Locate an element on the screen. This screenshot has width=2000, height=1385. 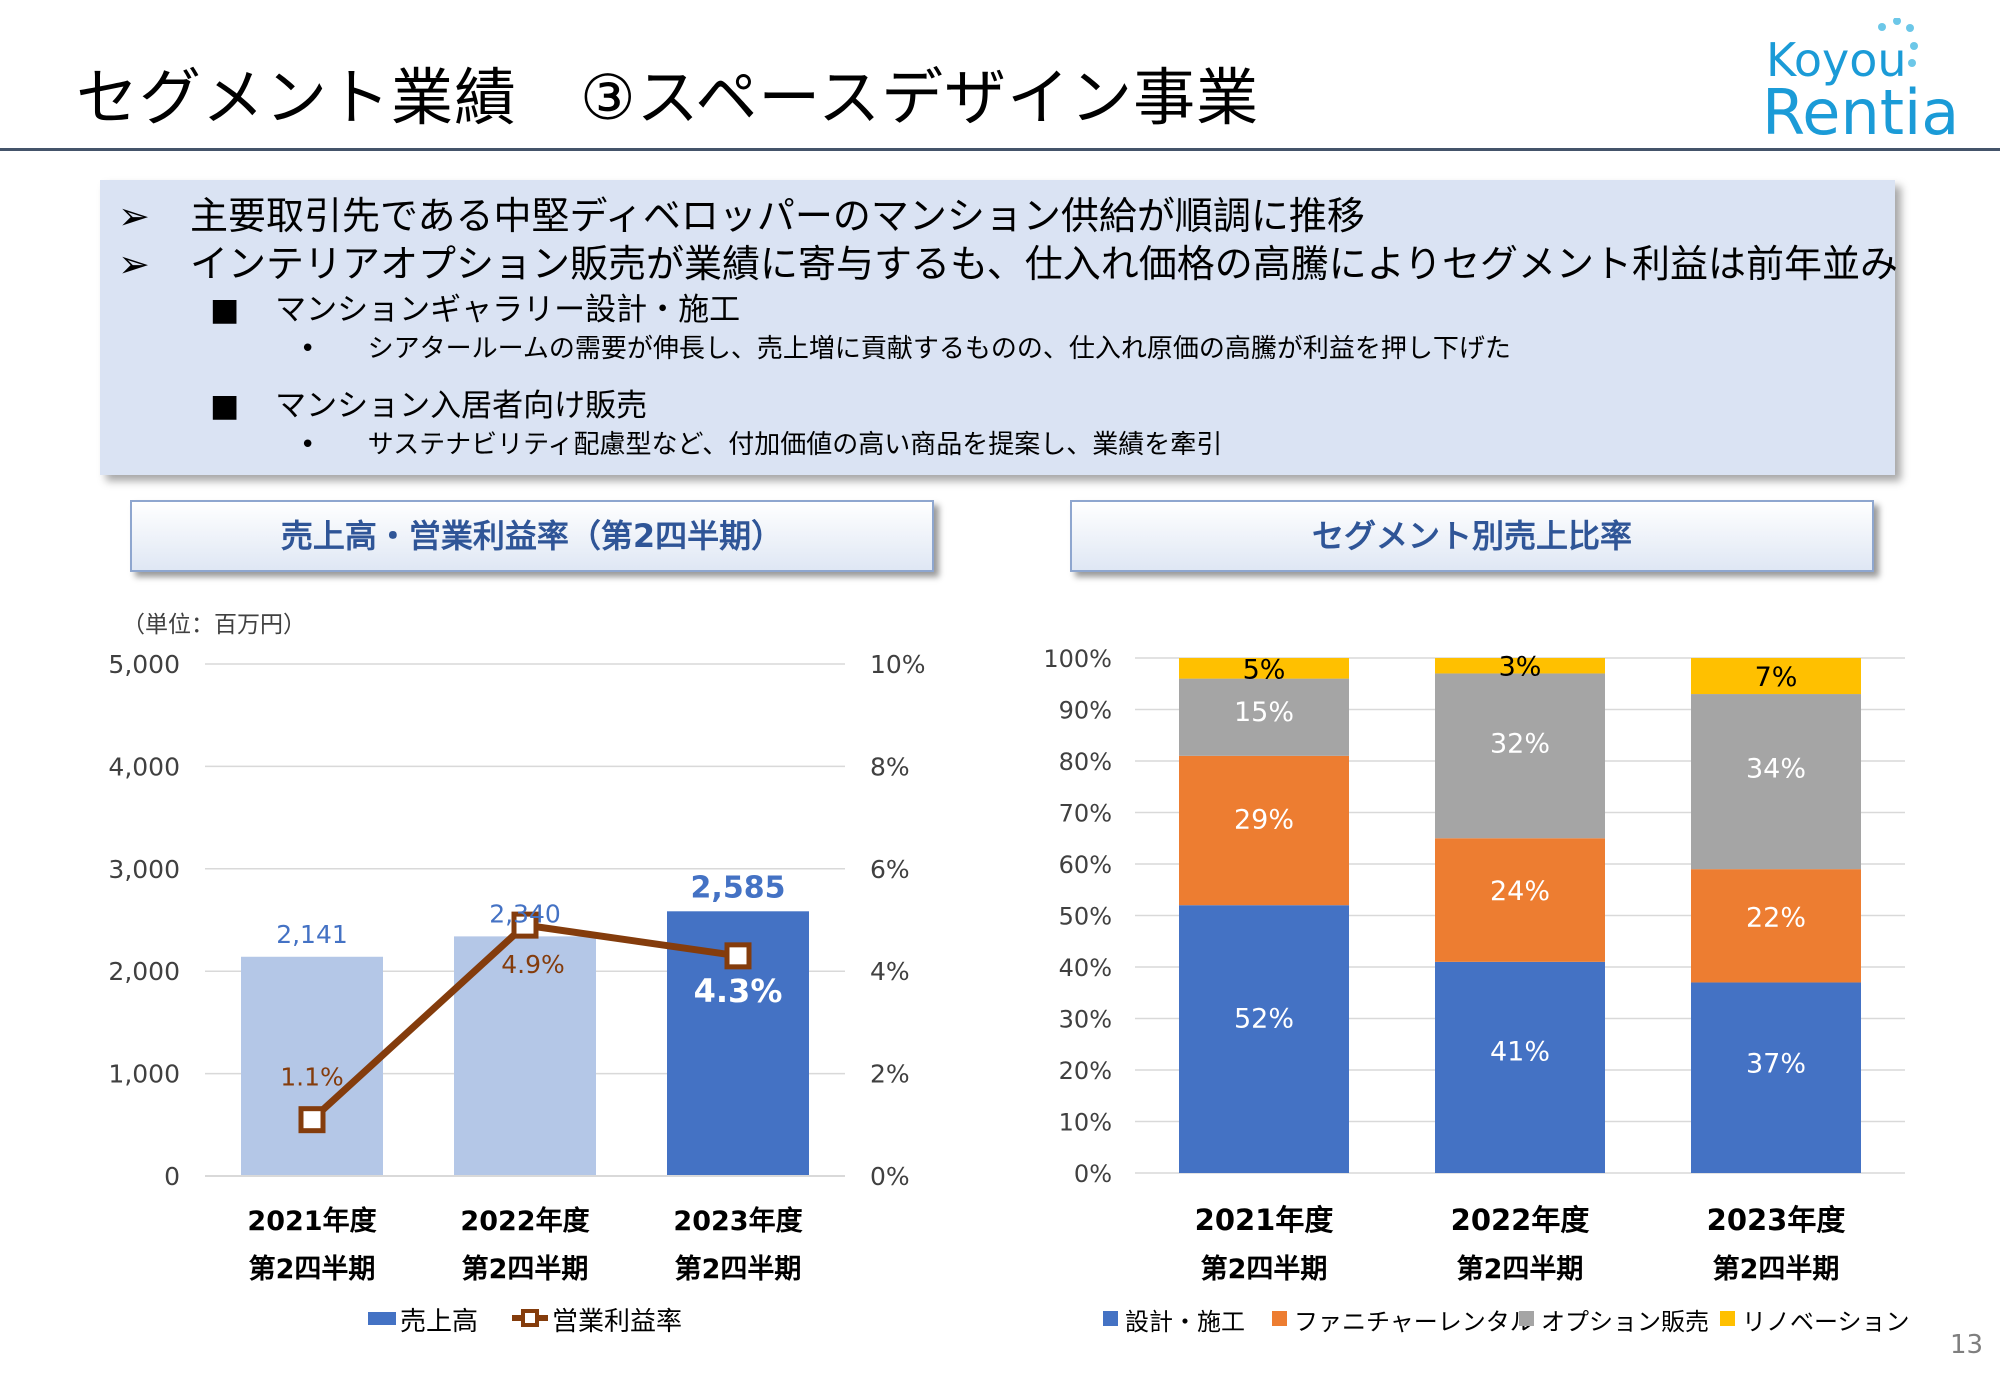
segment-value-label: 15% is located at coordinates (1264, 712).